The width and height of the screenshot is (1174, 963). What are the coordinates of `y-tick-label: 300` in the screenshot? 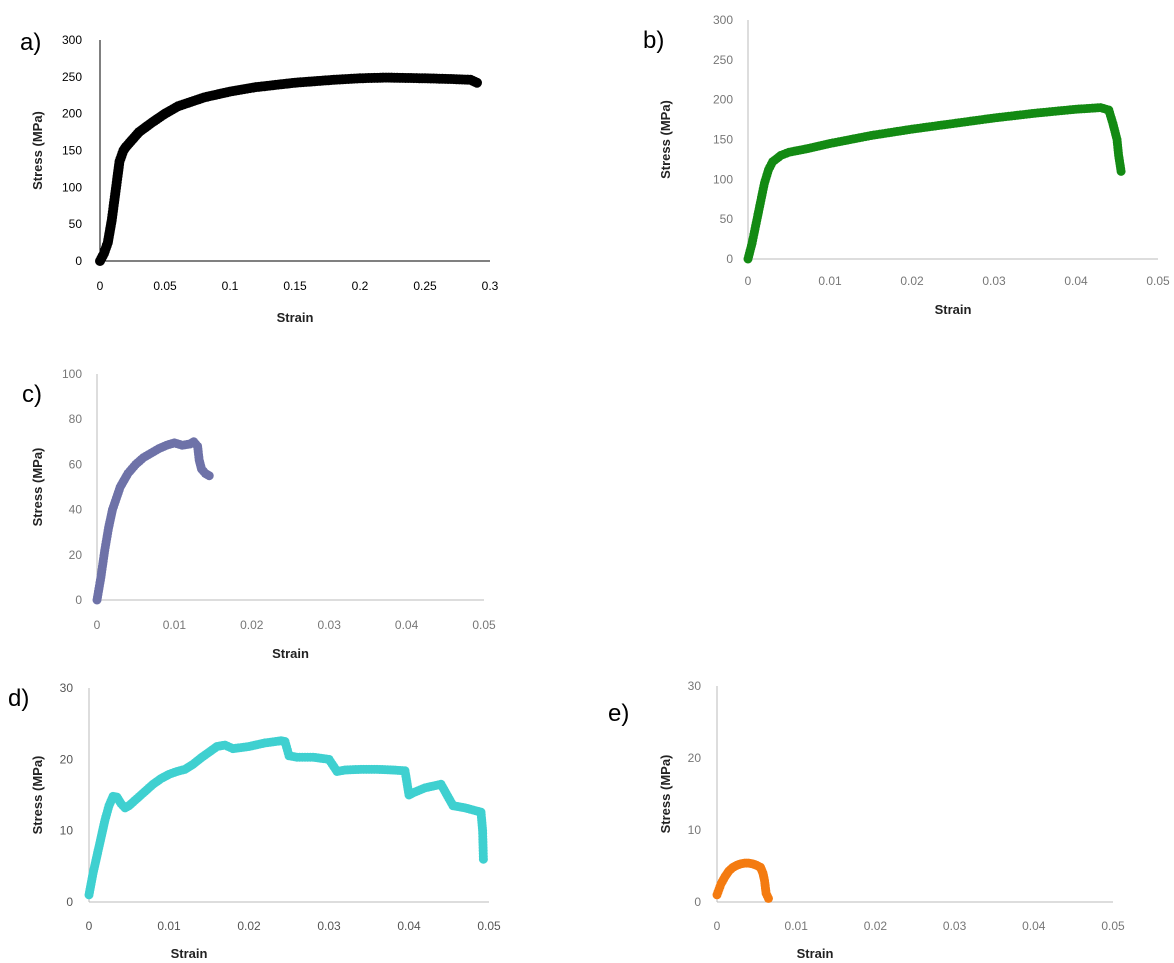 It's located at (72, 40).